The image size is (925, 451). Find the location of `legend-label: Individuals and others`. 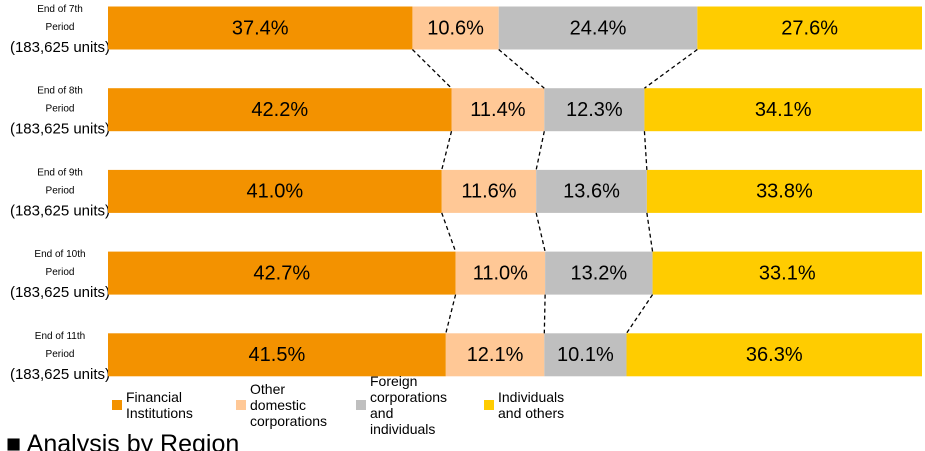

legend-label: Individuals and others is located at coordinates (531, 405).